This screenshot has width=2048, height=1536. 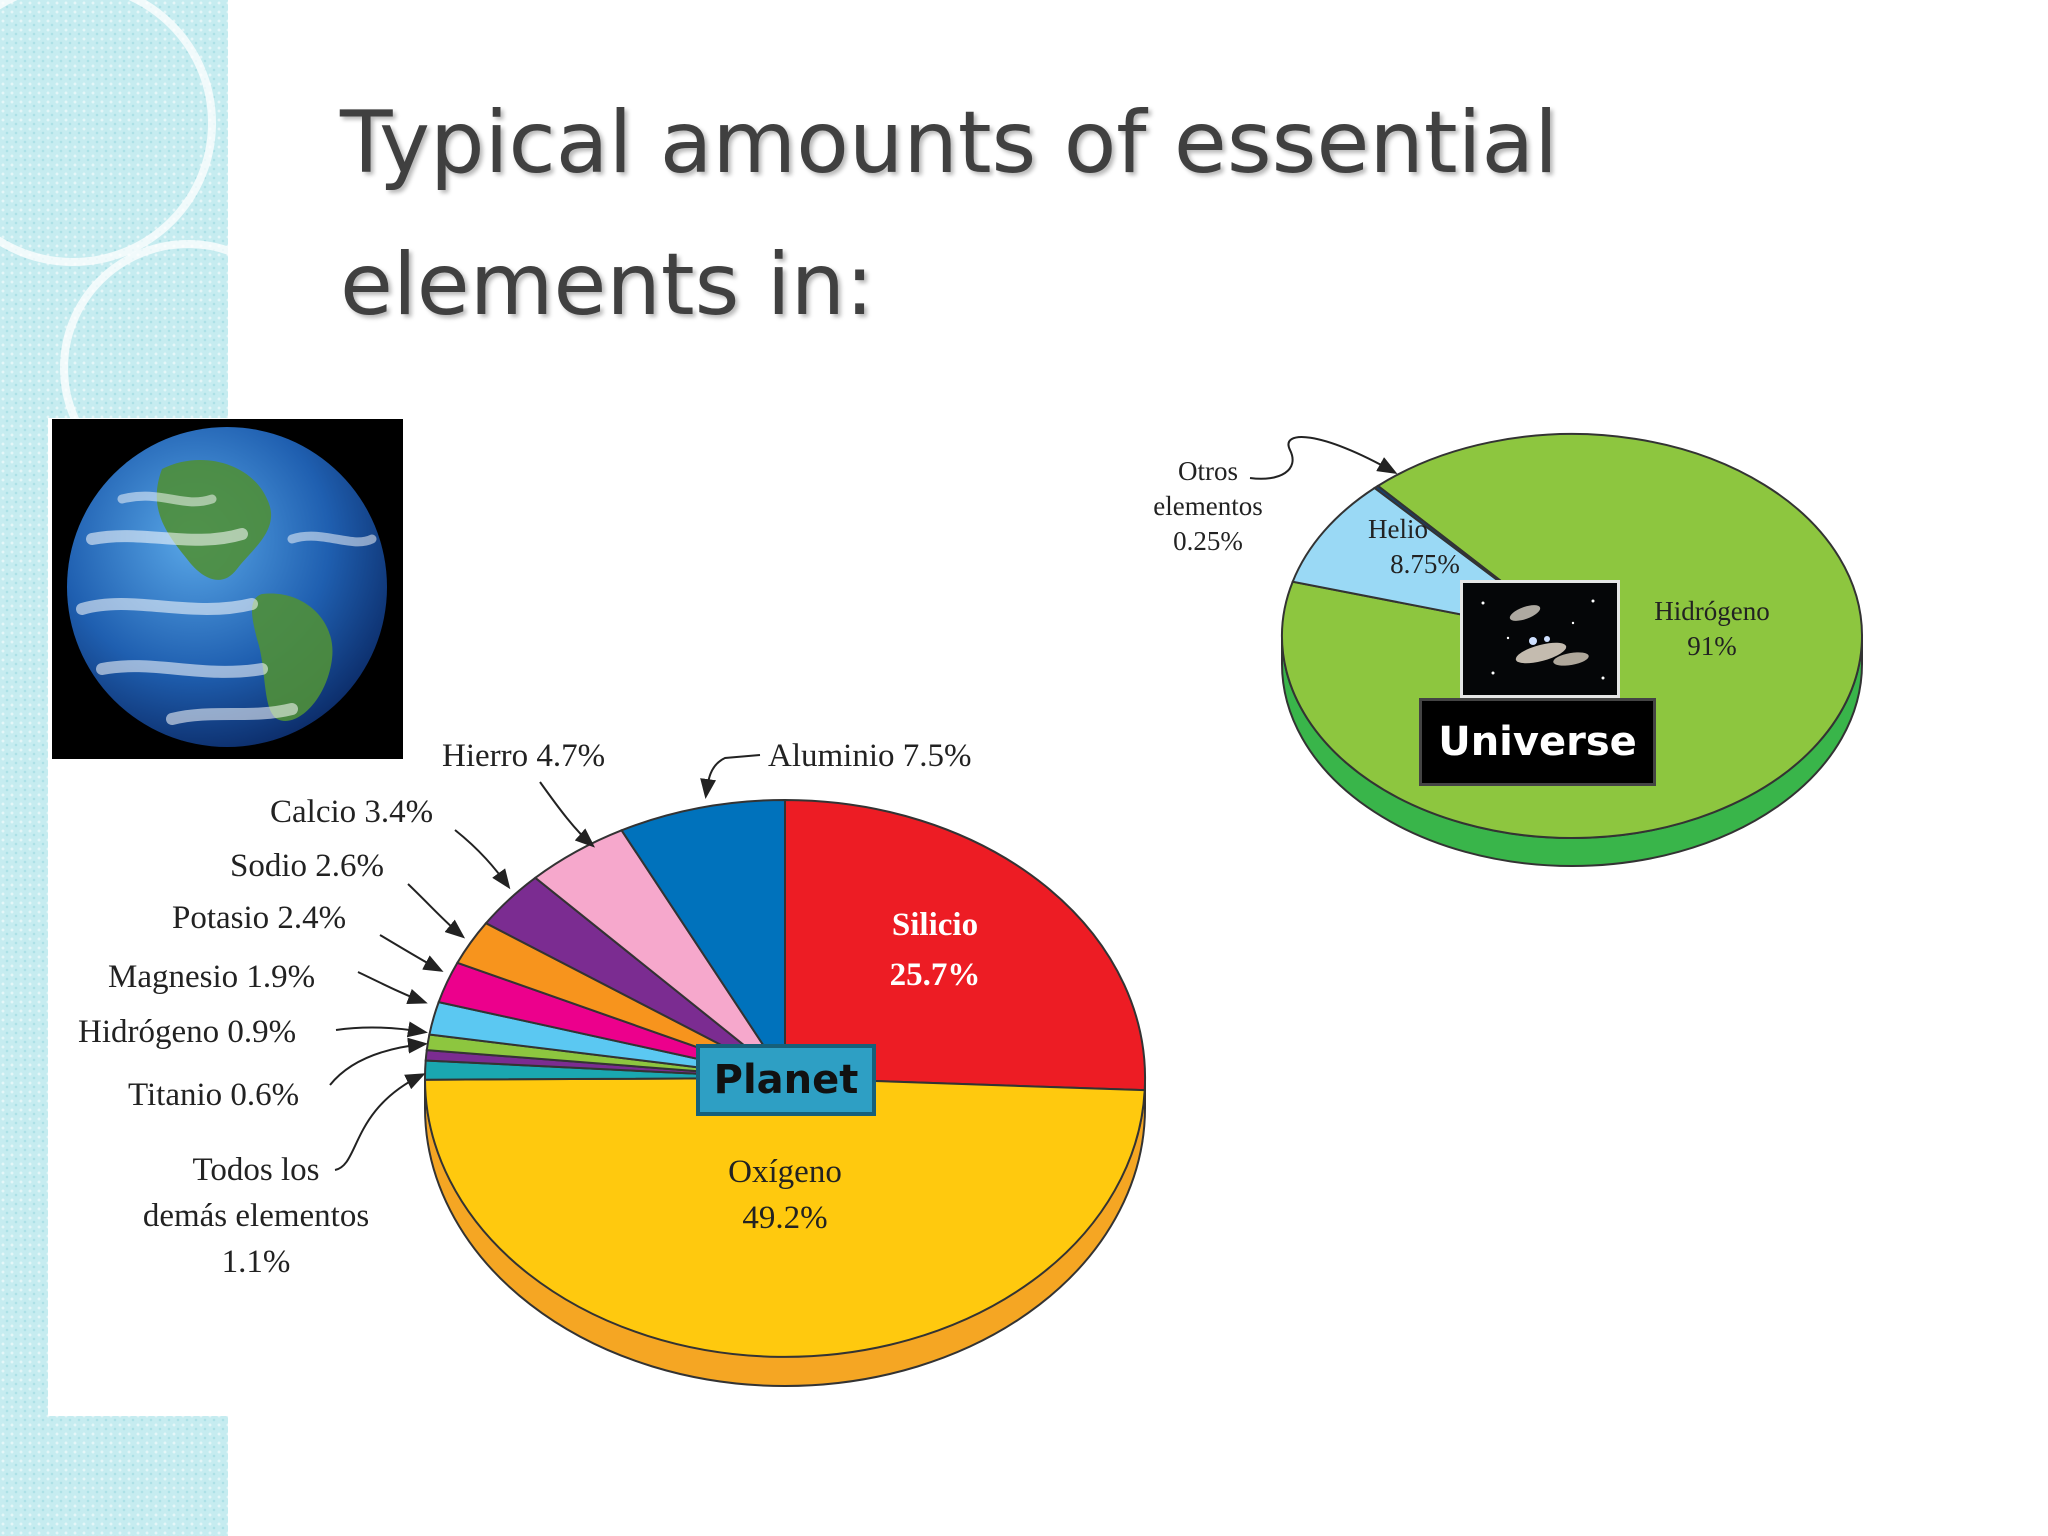 What do you see at coordinates (1398, 529) in the screenshot?
I see `label-universe-helio: Helio` at bounding box center [1398, 529].